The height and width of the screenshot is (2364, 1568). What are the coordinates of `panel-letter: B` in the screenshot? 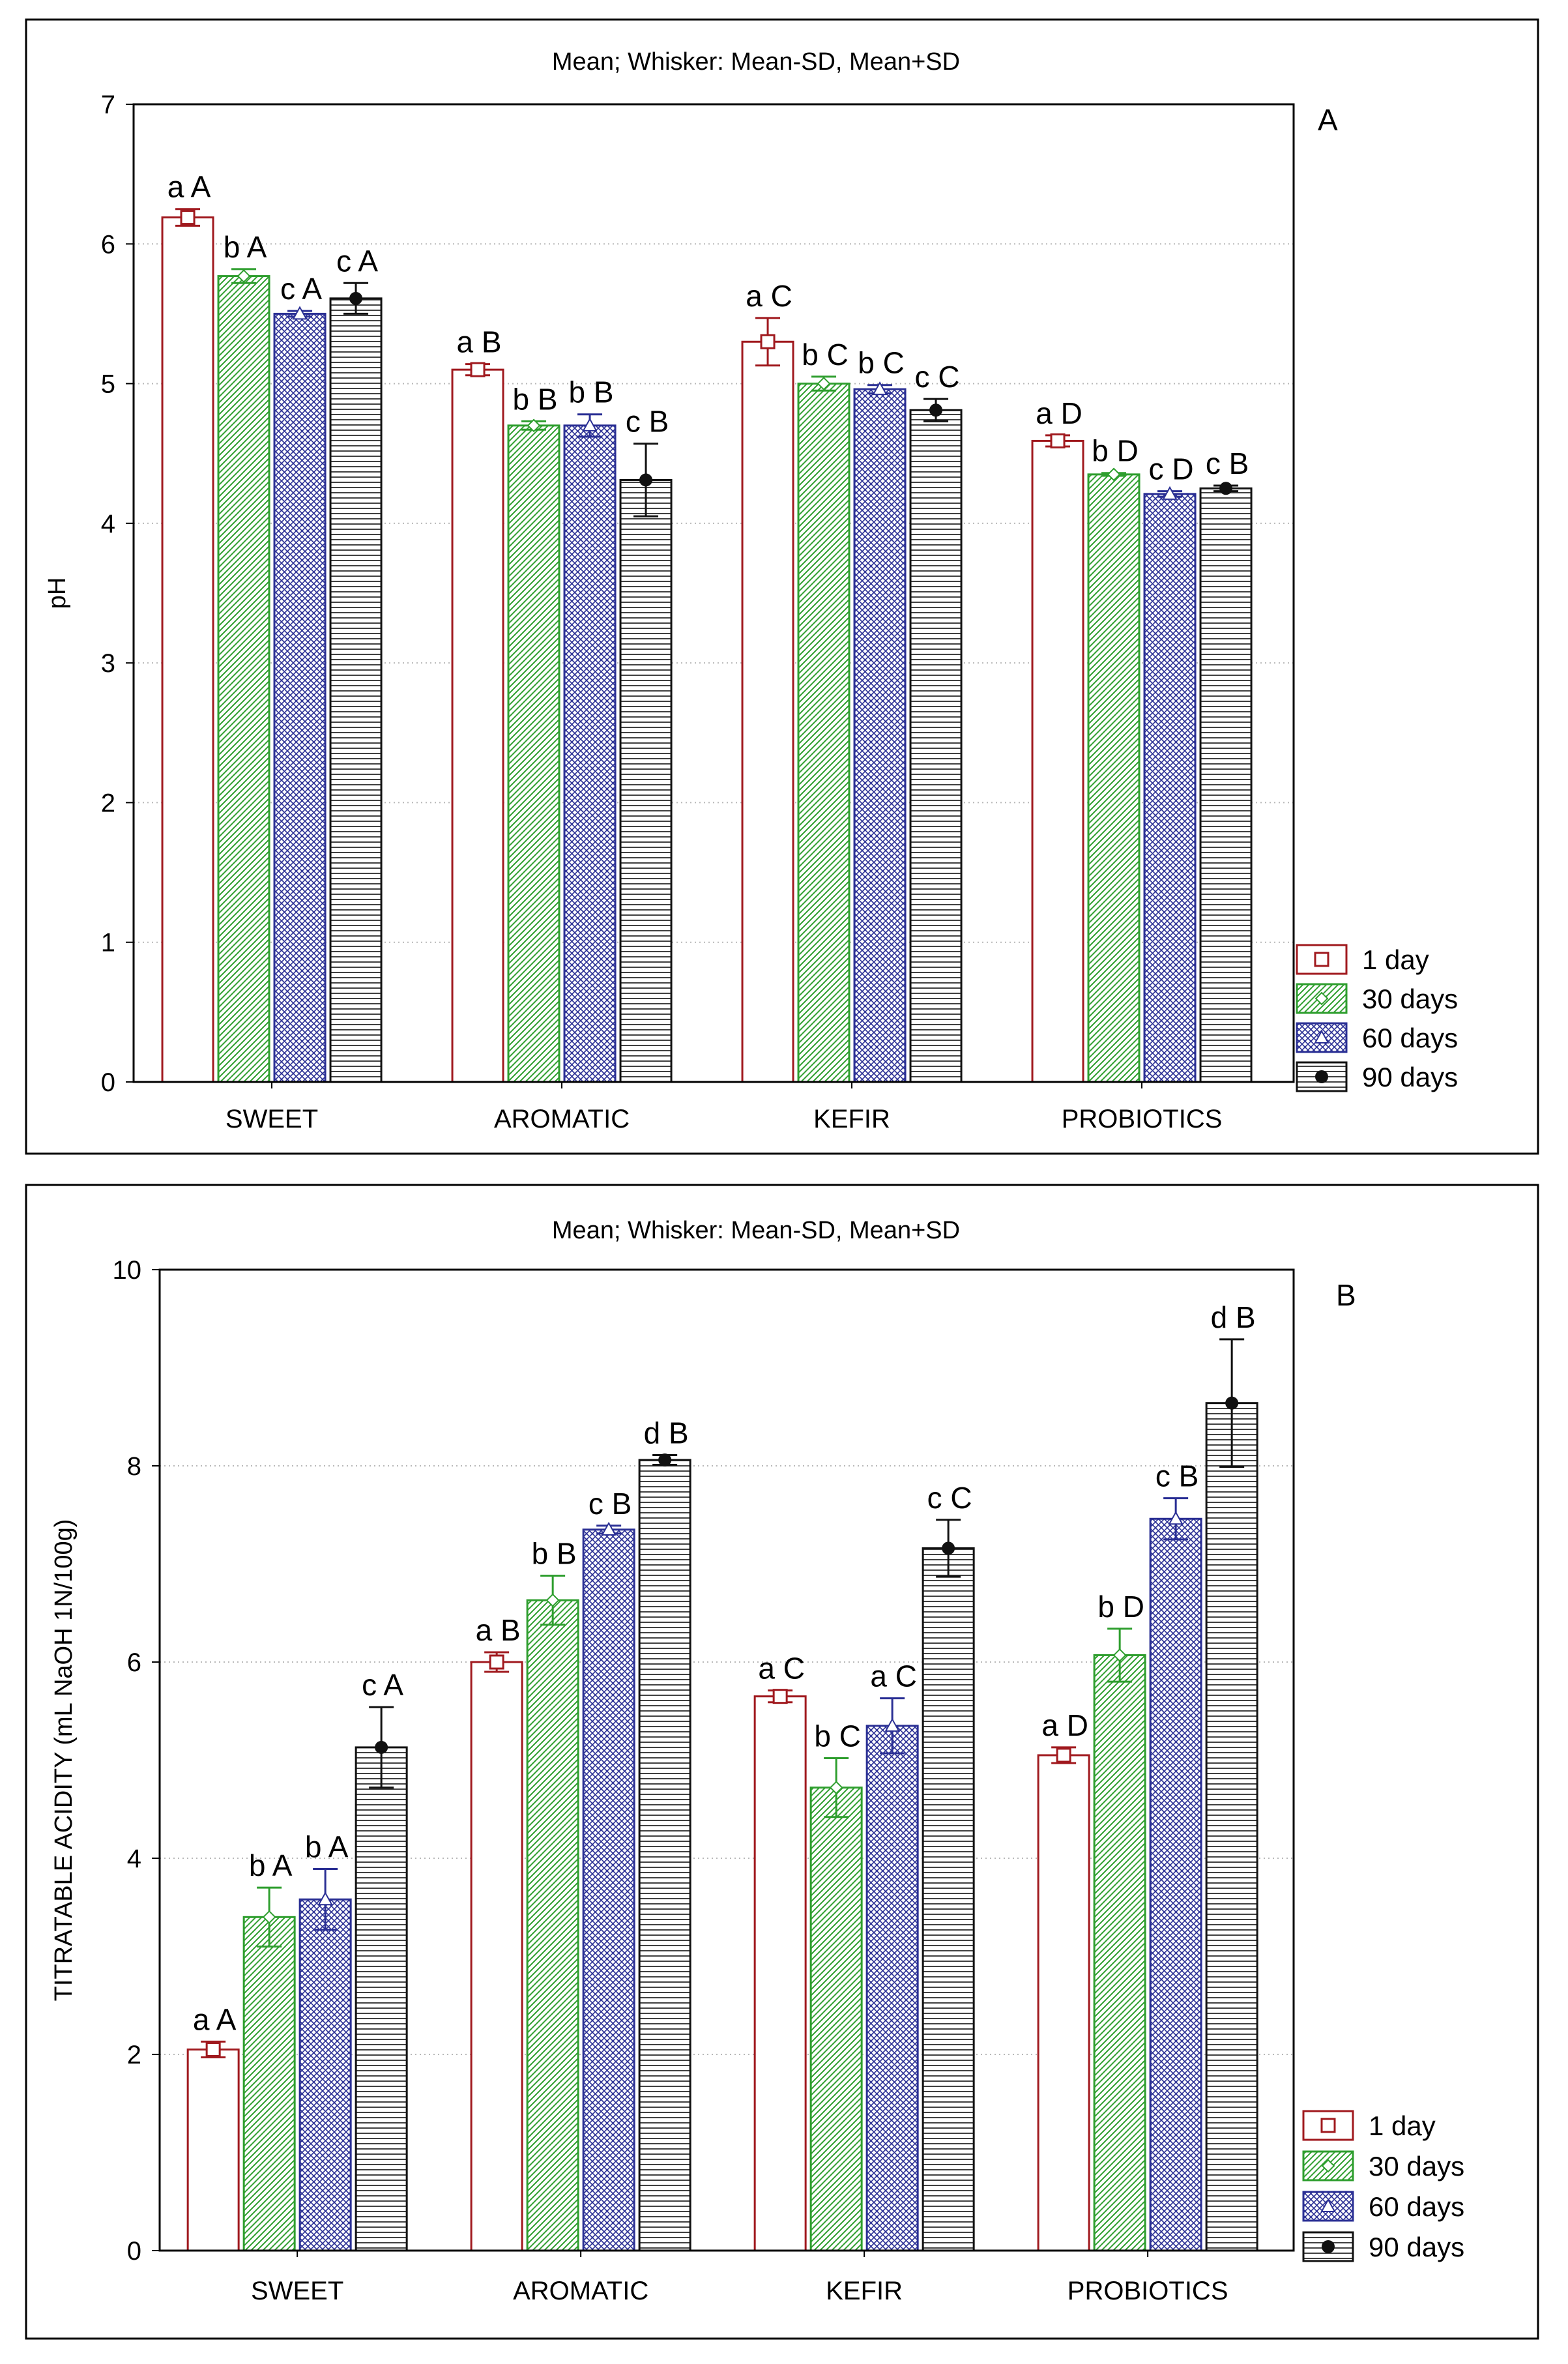 It's located at (1346, 1295).